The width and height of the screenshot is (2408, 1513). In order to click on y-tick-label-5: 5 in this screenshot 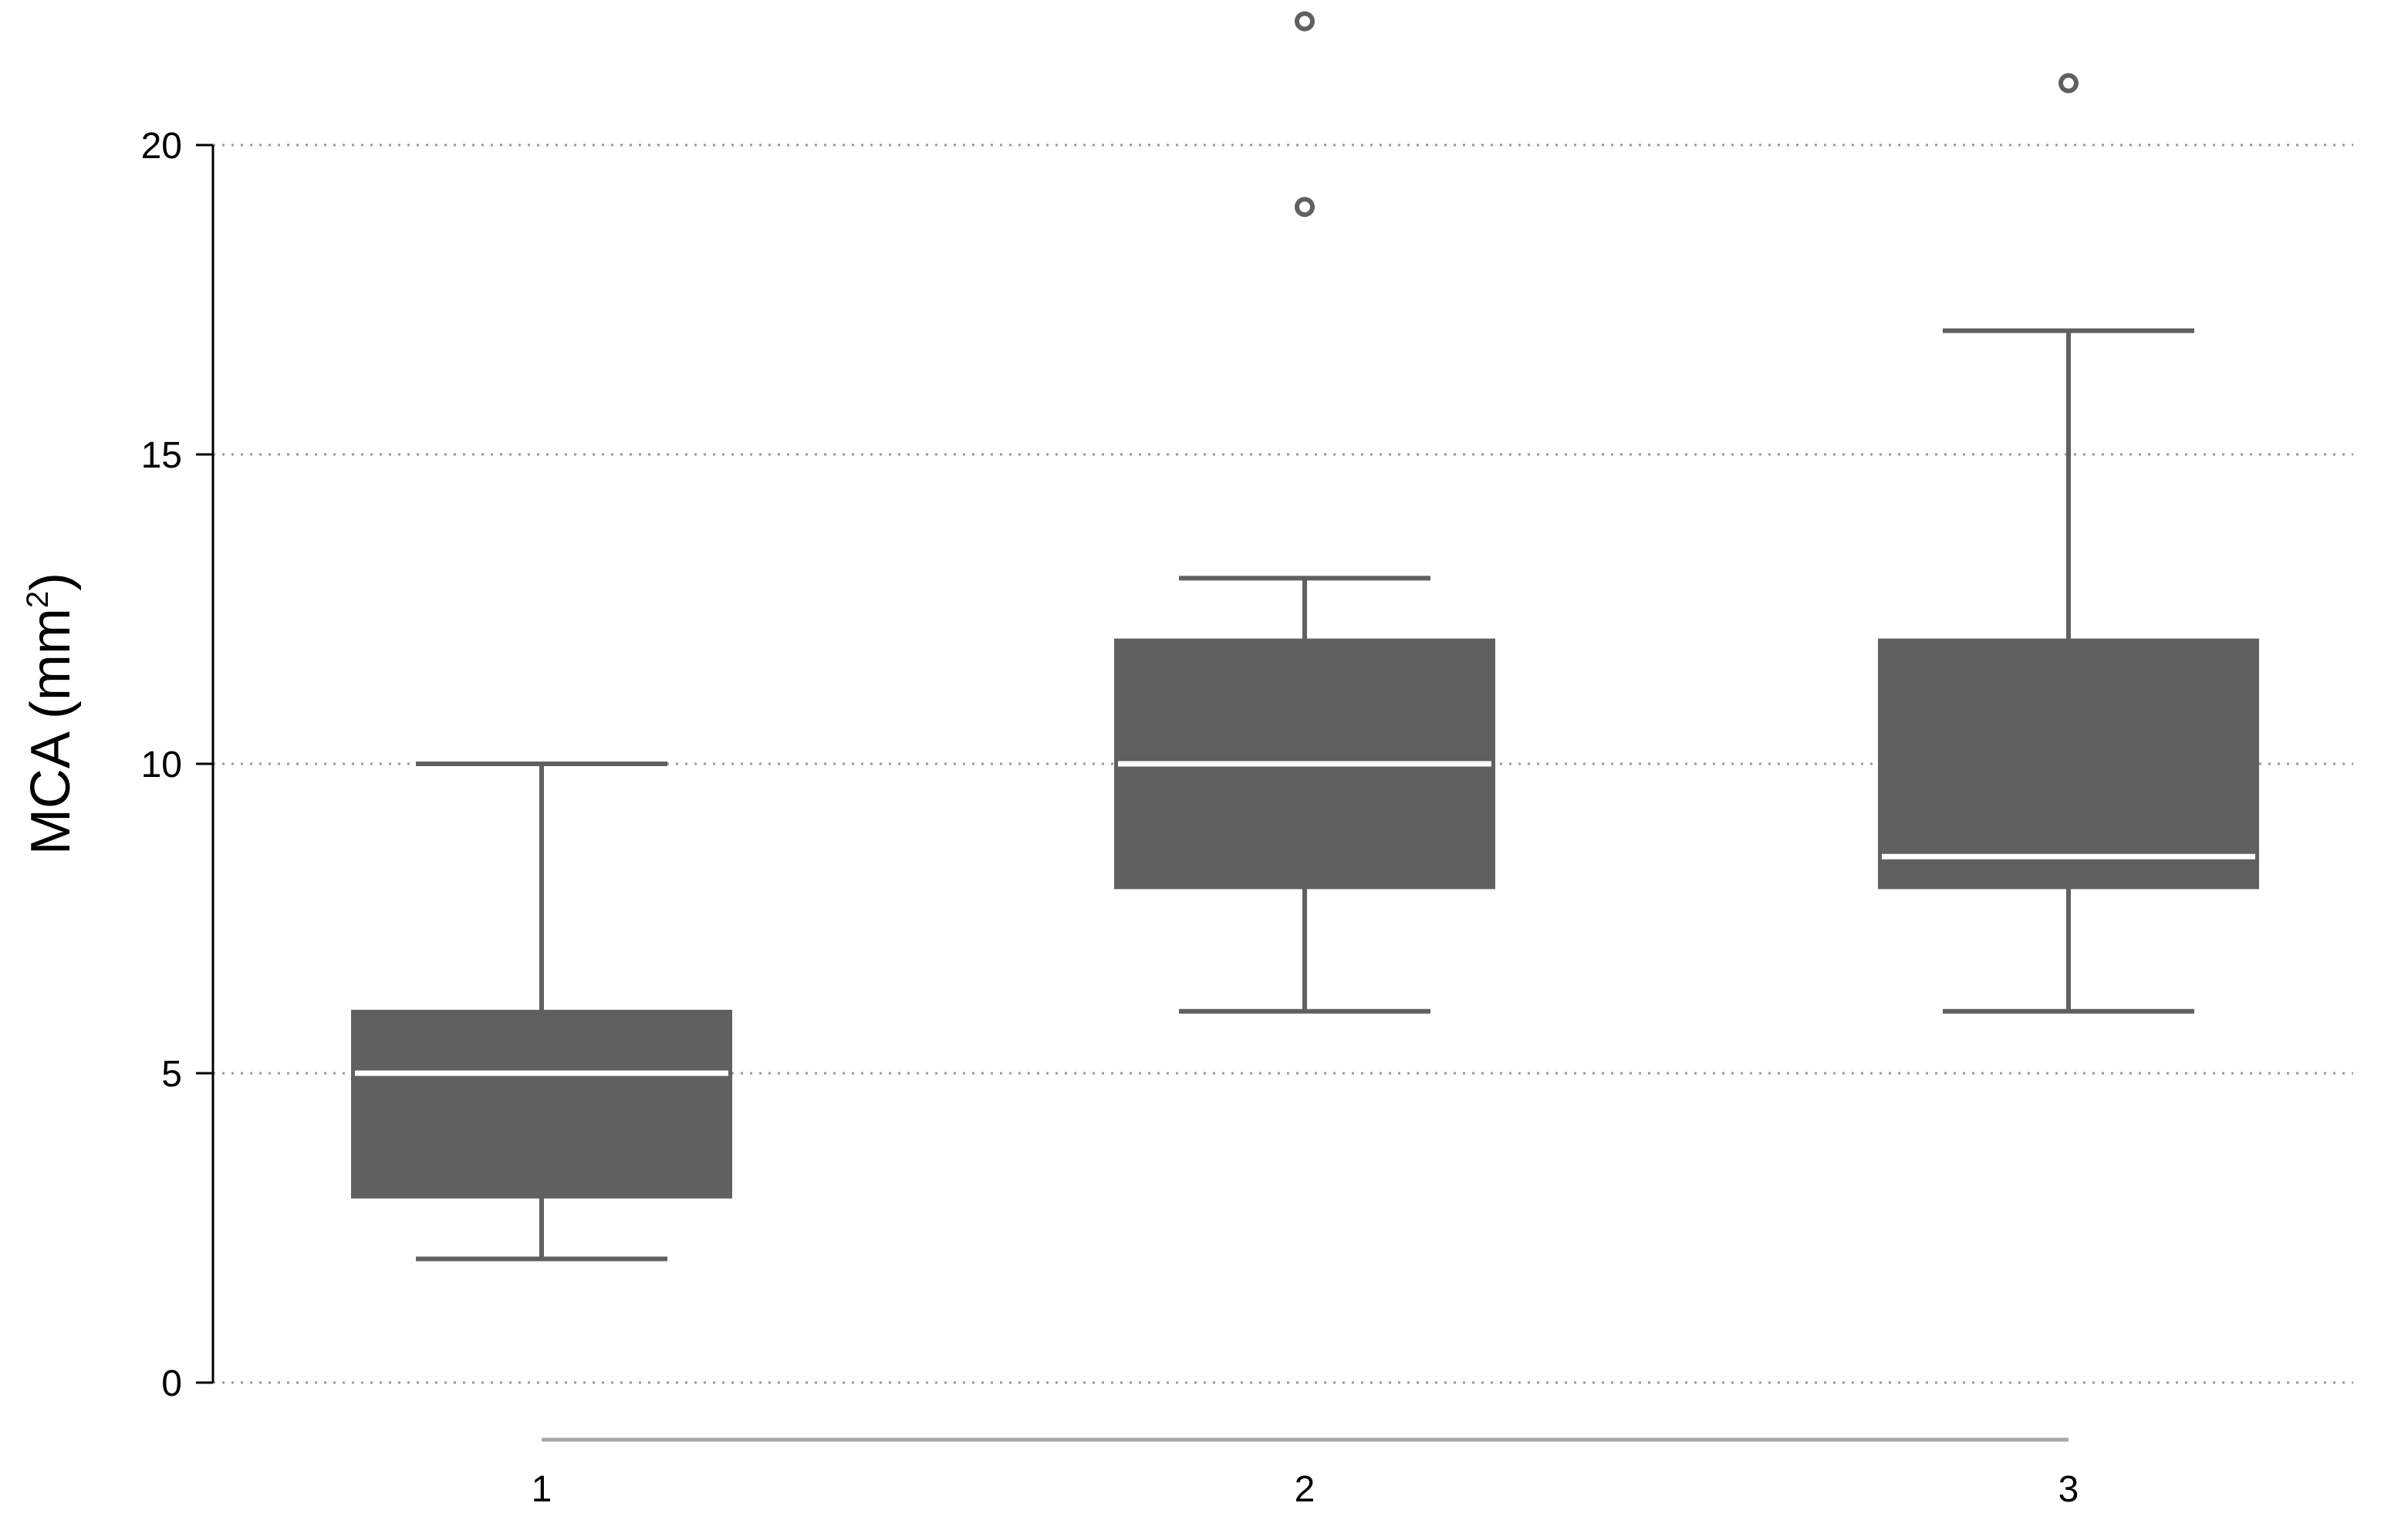, I will do `click(171, 1074)`.